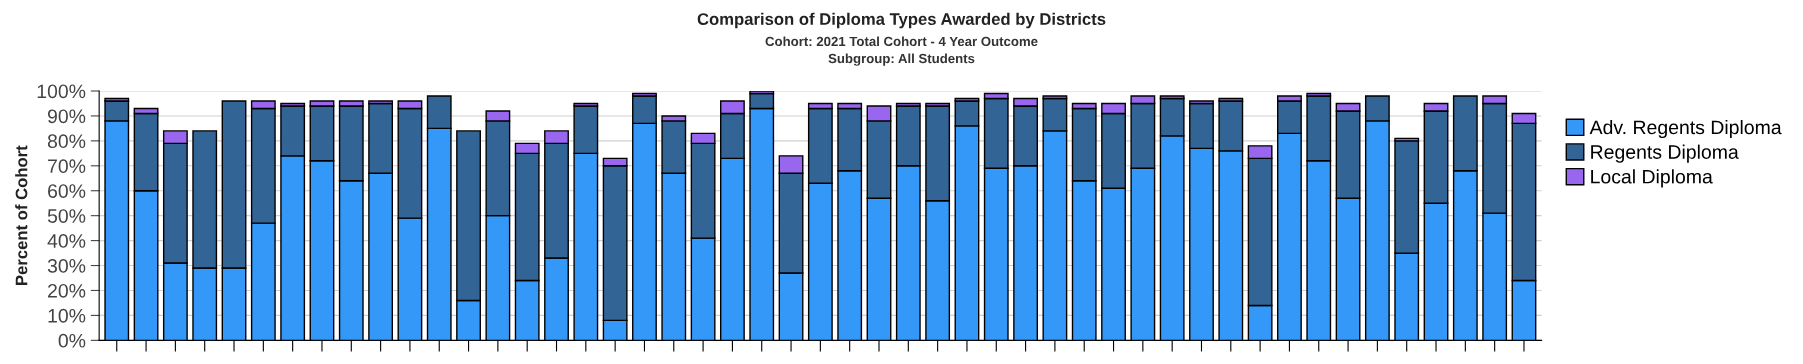  I want to click on legend-label: Local Diploma, so click(1652, 178).